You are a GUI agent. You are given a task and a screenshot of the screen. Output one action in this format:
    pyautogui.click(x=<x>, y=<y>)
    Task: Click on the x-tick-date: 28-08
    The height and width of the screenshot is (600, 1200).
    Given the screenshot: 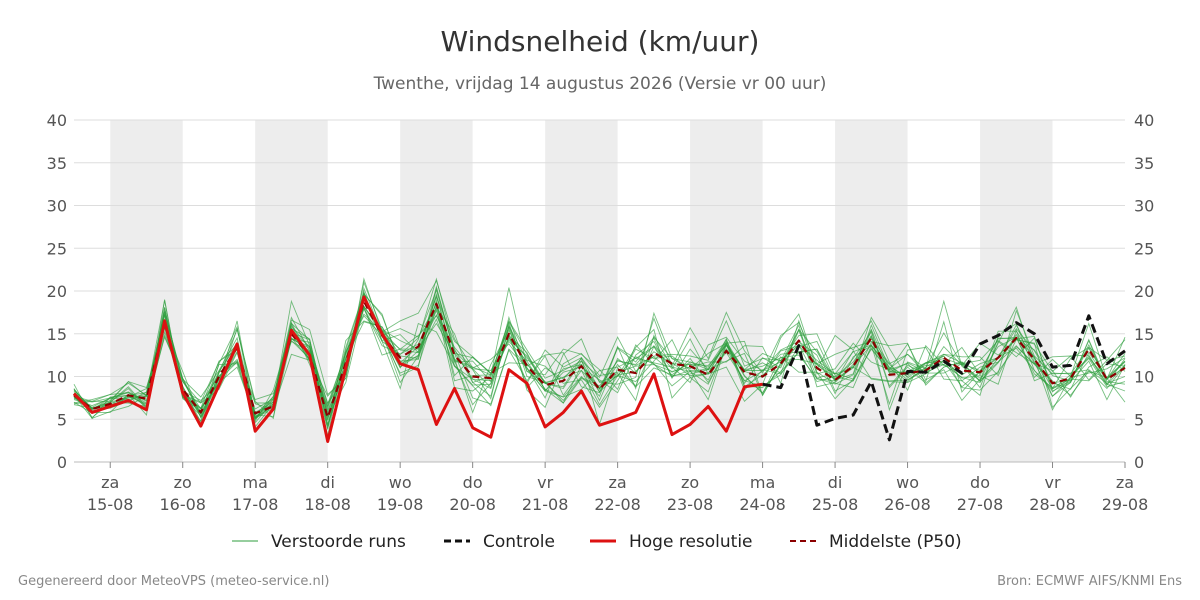 What is the action you would take?
    pyautogui.click(x=1052, y=504)
    